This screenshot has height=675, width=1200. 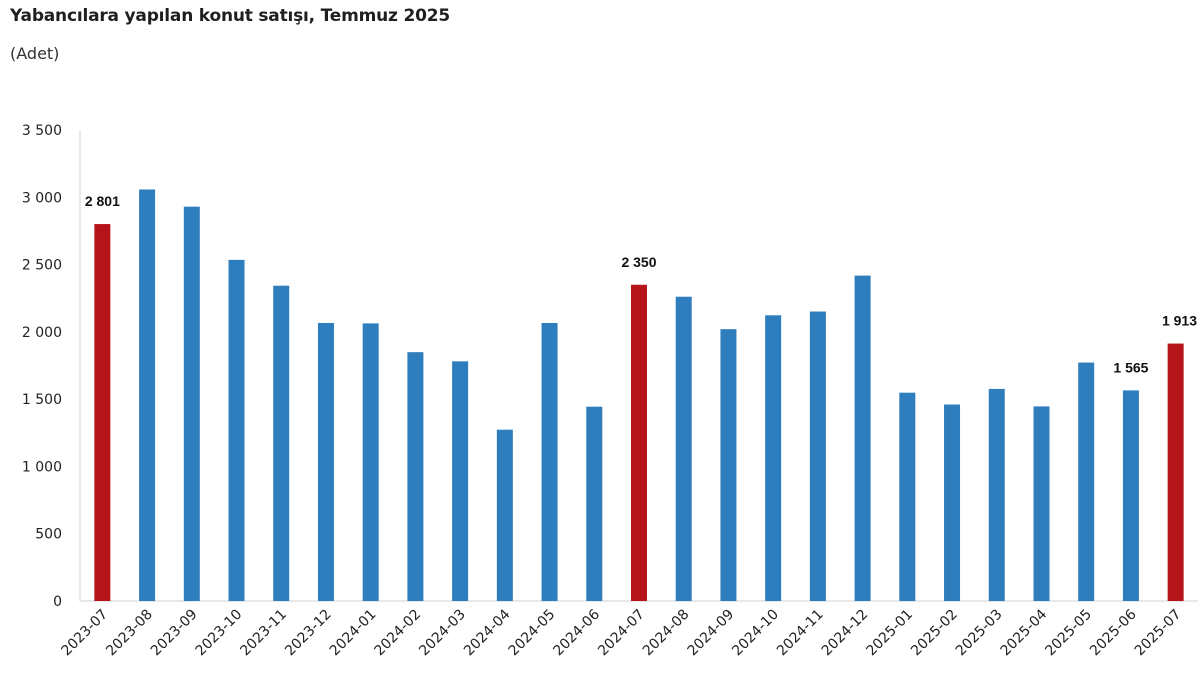 I want to click on x-tick-label: 2023-10, so click(x=219, y=633).